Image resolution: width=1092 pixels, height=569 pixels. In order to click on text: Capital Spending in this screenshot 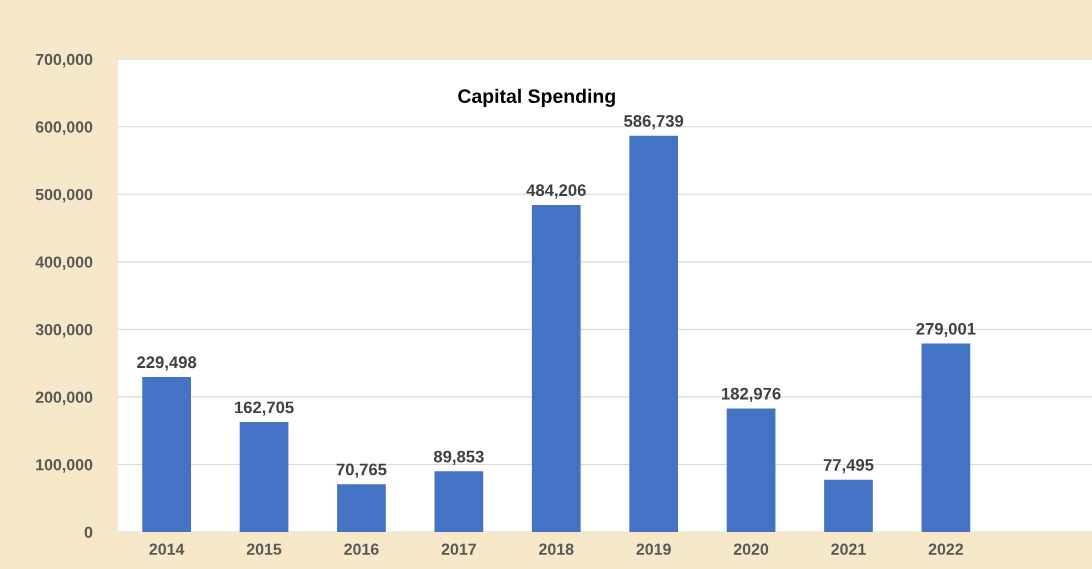, I will do `click(536, 97)`.